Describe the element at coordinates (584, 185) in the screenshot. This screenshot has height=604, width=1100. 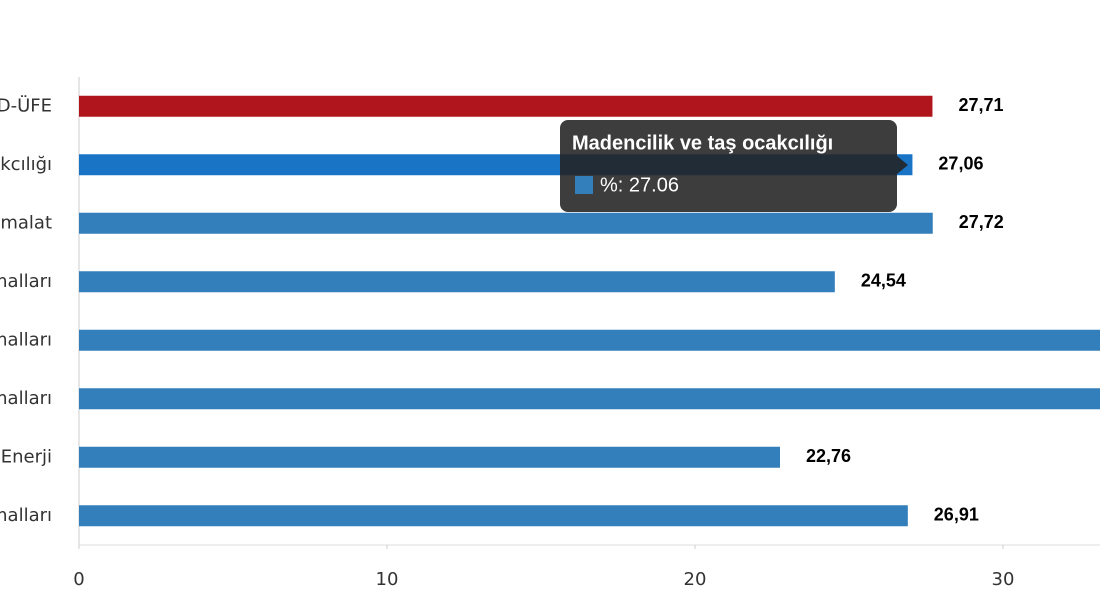
I see `tooltip-swatch` at that location.